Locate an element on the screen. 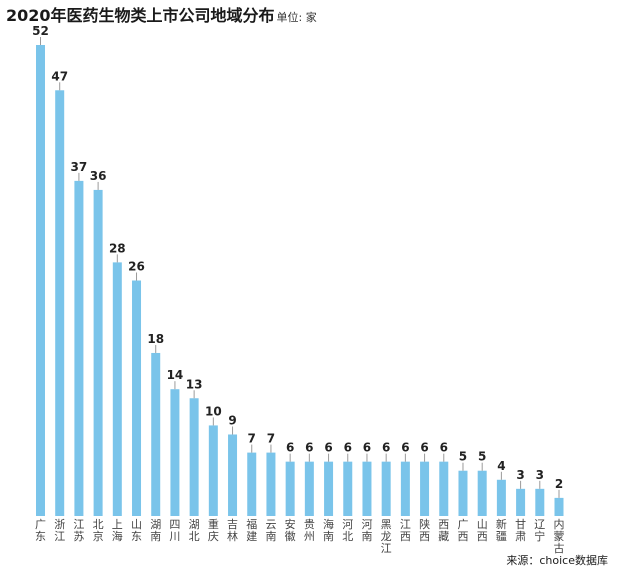 This screenshot has width=620, height=572. data-label: 14 is located at coordinates (175, 375).